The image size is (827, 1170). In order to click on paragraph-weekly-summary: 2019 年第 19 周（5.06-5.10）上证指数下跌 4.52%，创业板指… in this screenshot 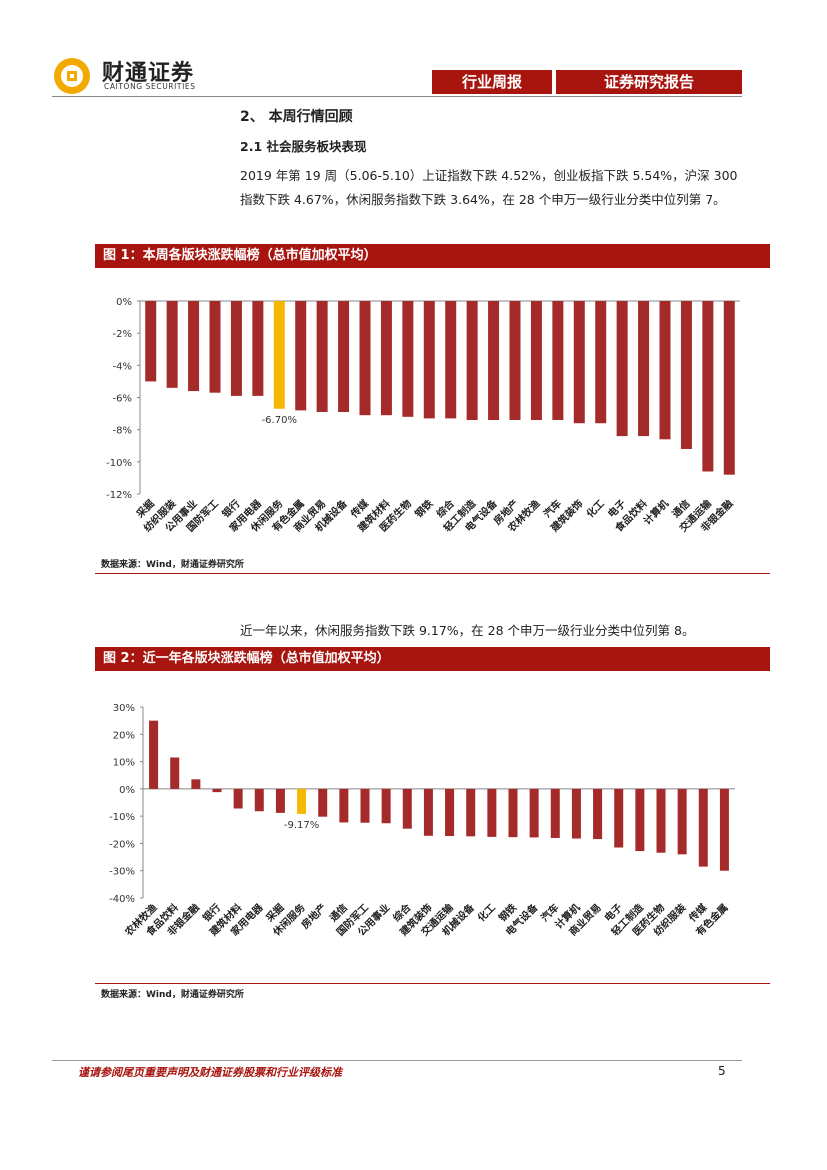, I will do `click(489, 187)`.